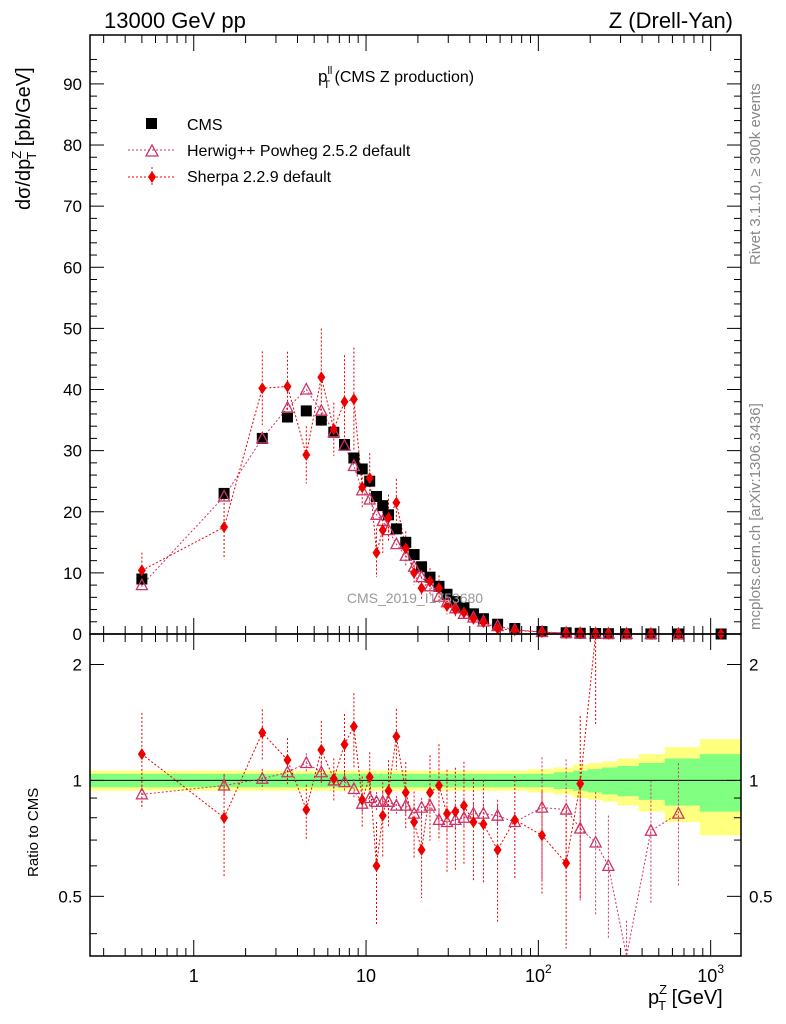 This screenshot has height=1024, width=786. Describe the element at coordinates (720, 969) in the screenshot. I see `x-tick-exponent: 3` at that location.